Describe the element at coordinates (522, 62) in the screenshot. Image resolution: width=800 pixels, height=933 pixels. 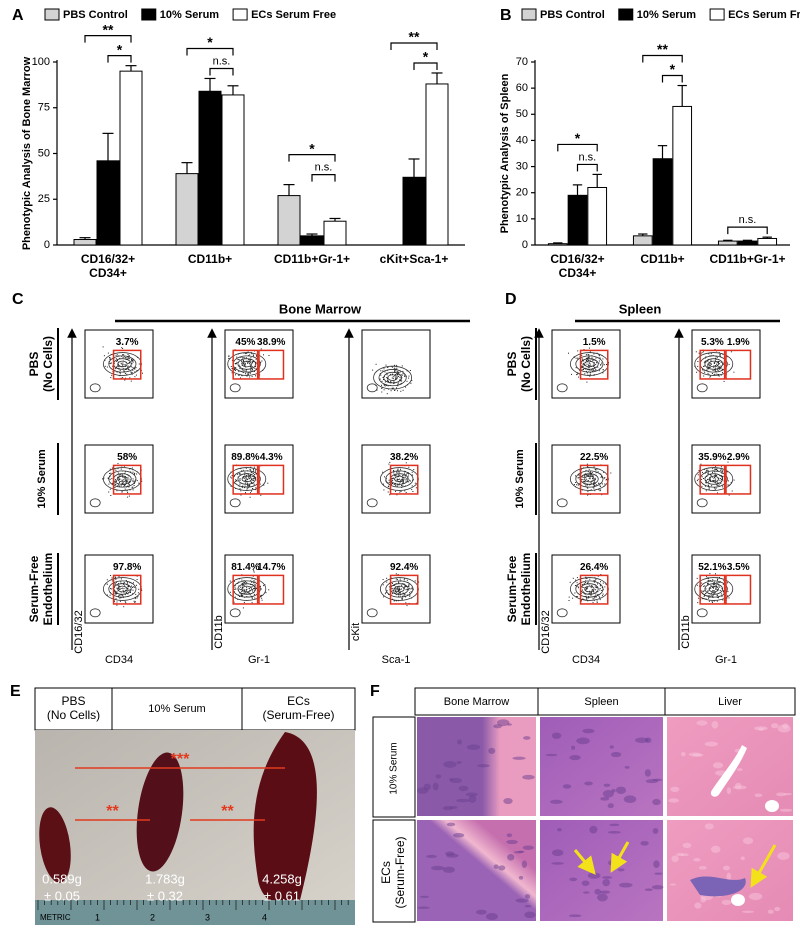
I see `y-tick-label: 70` at that location.